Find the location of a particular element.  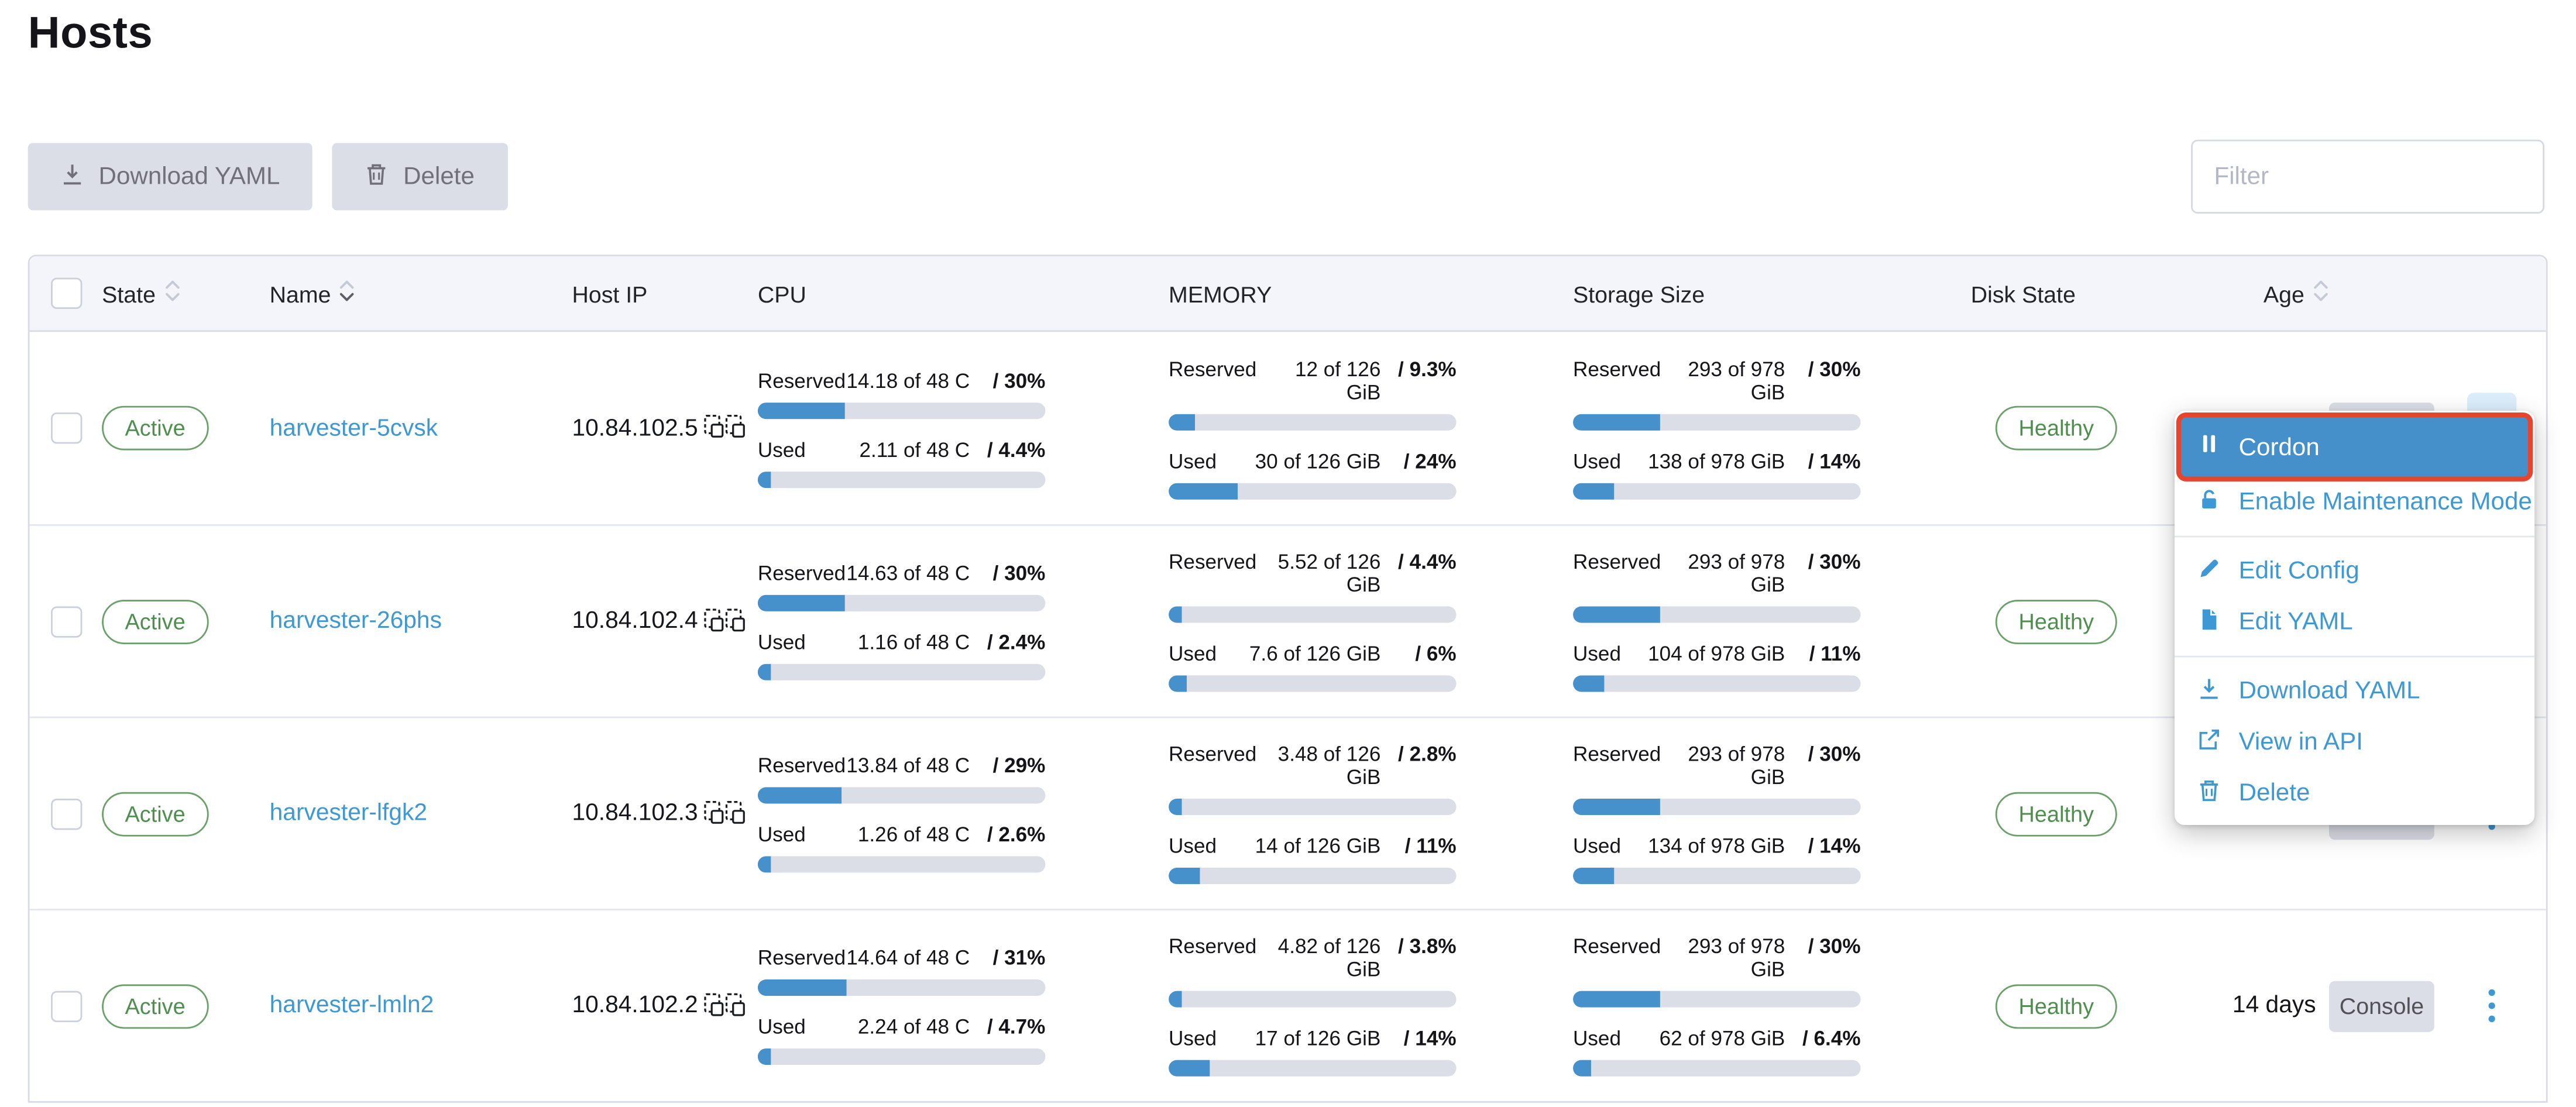

cpu-reserved-value: 14.18 of 48 C is located at coordinates (908, 380).